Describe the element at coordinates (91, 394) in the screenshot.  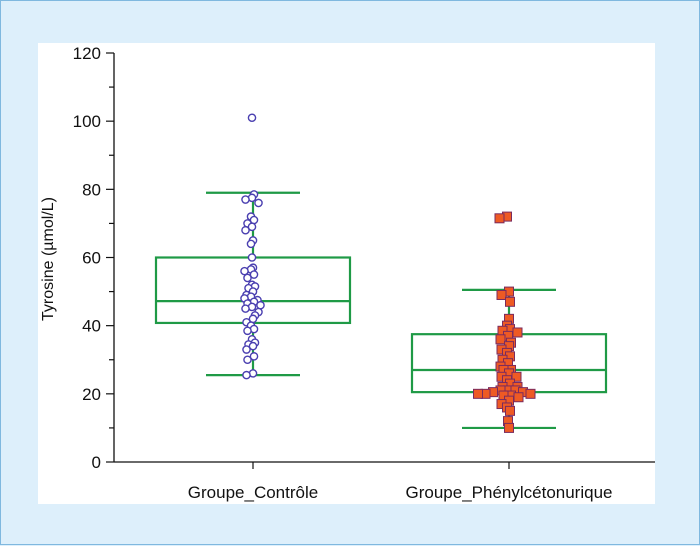
I see `y-tick-label: 20` at that location.